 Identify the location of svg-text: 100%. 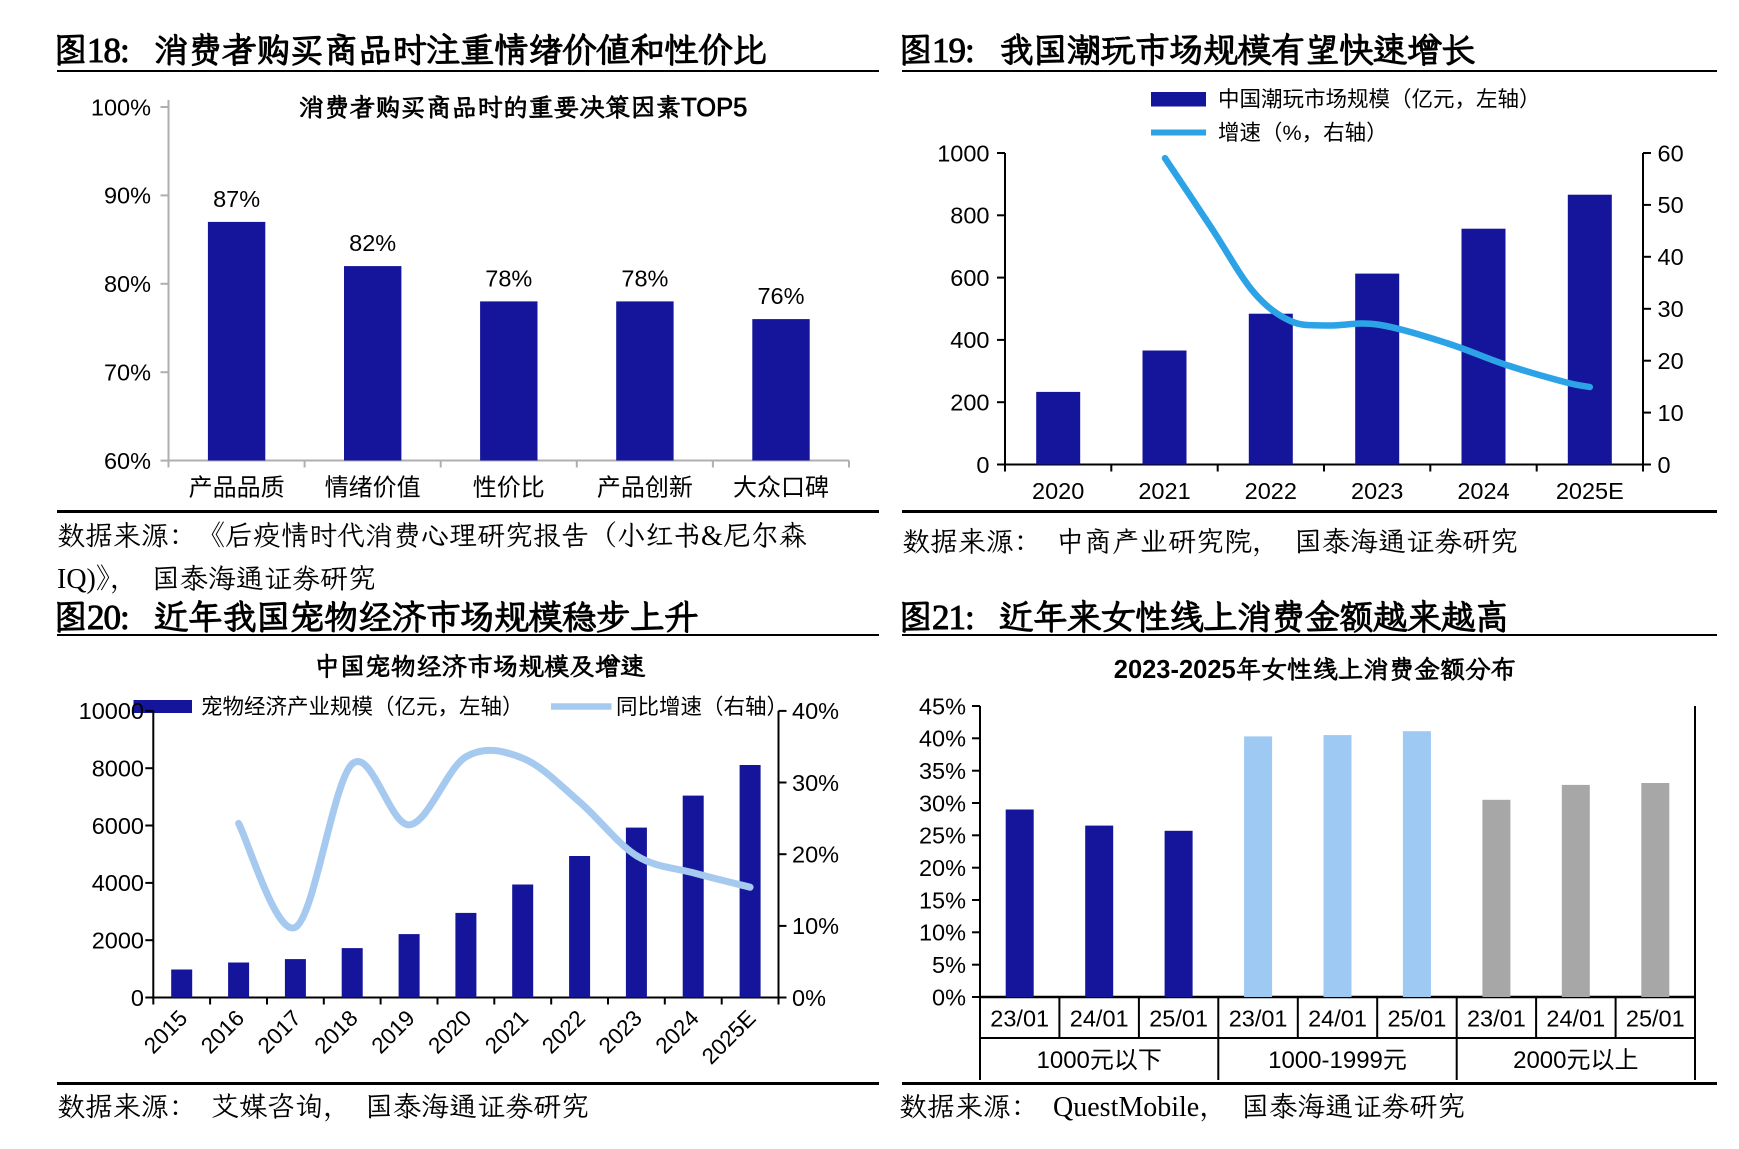
(121, 107).